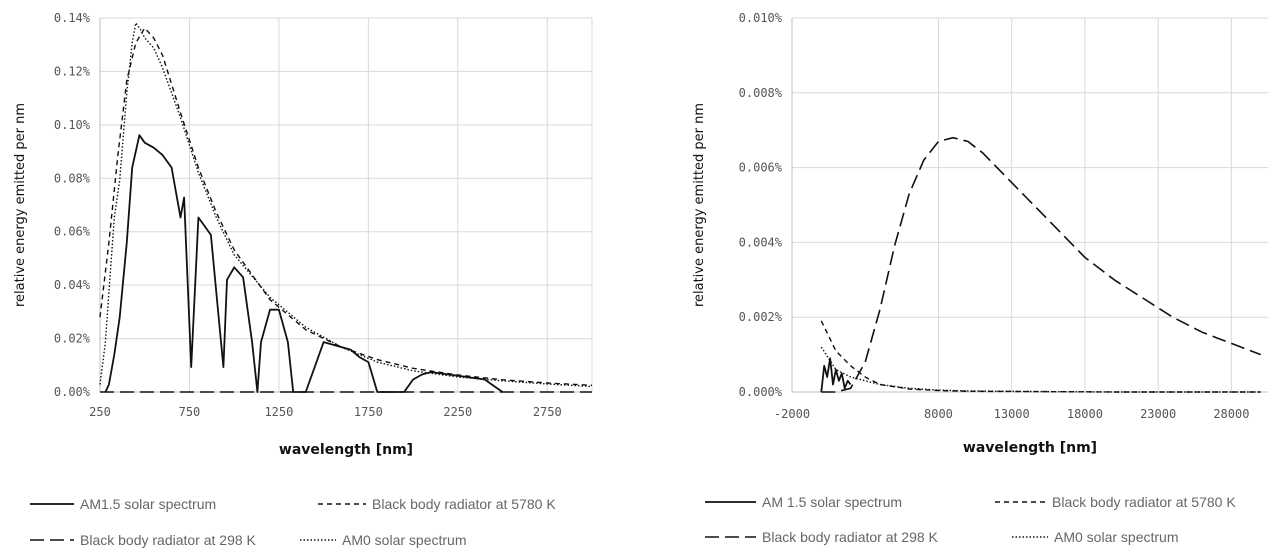  I want to click on y-tick-label: 0.004%, so click(761, 242).